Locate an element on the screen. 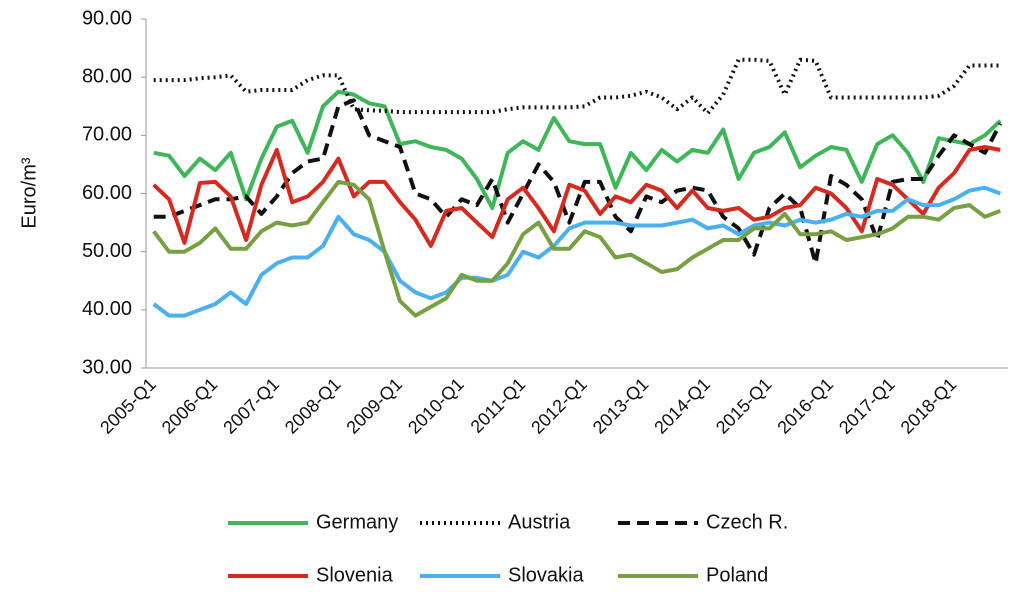 The height and width of the screenshot is (592, 1010). legend-label: Poland is located at coordinates (737, 575).